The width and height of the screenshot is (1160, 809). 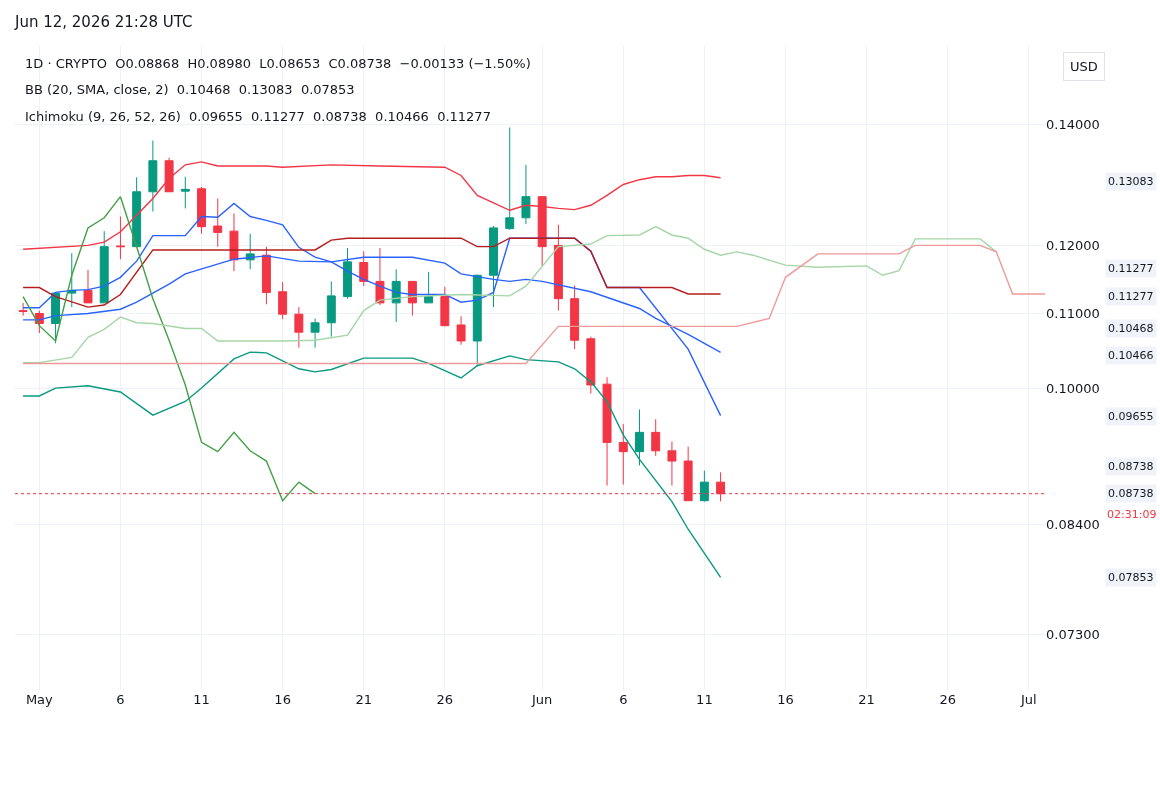 What do you see at coordinates (103, 22) in the screenshot?
I see `chart-title: Jun 12, 2026 21:28 UTC` at bounding box center [103, 22].